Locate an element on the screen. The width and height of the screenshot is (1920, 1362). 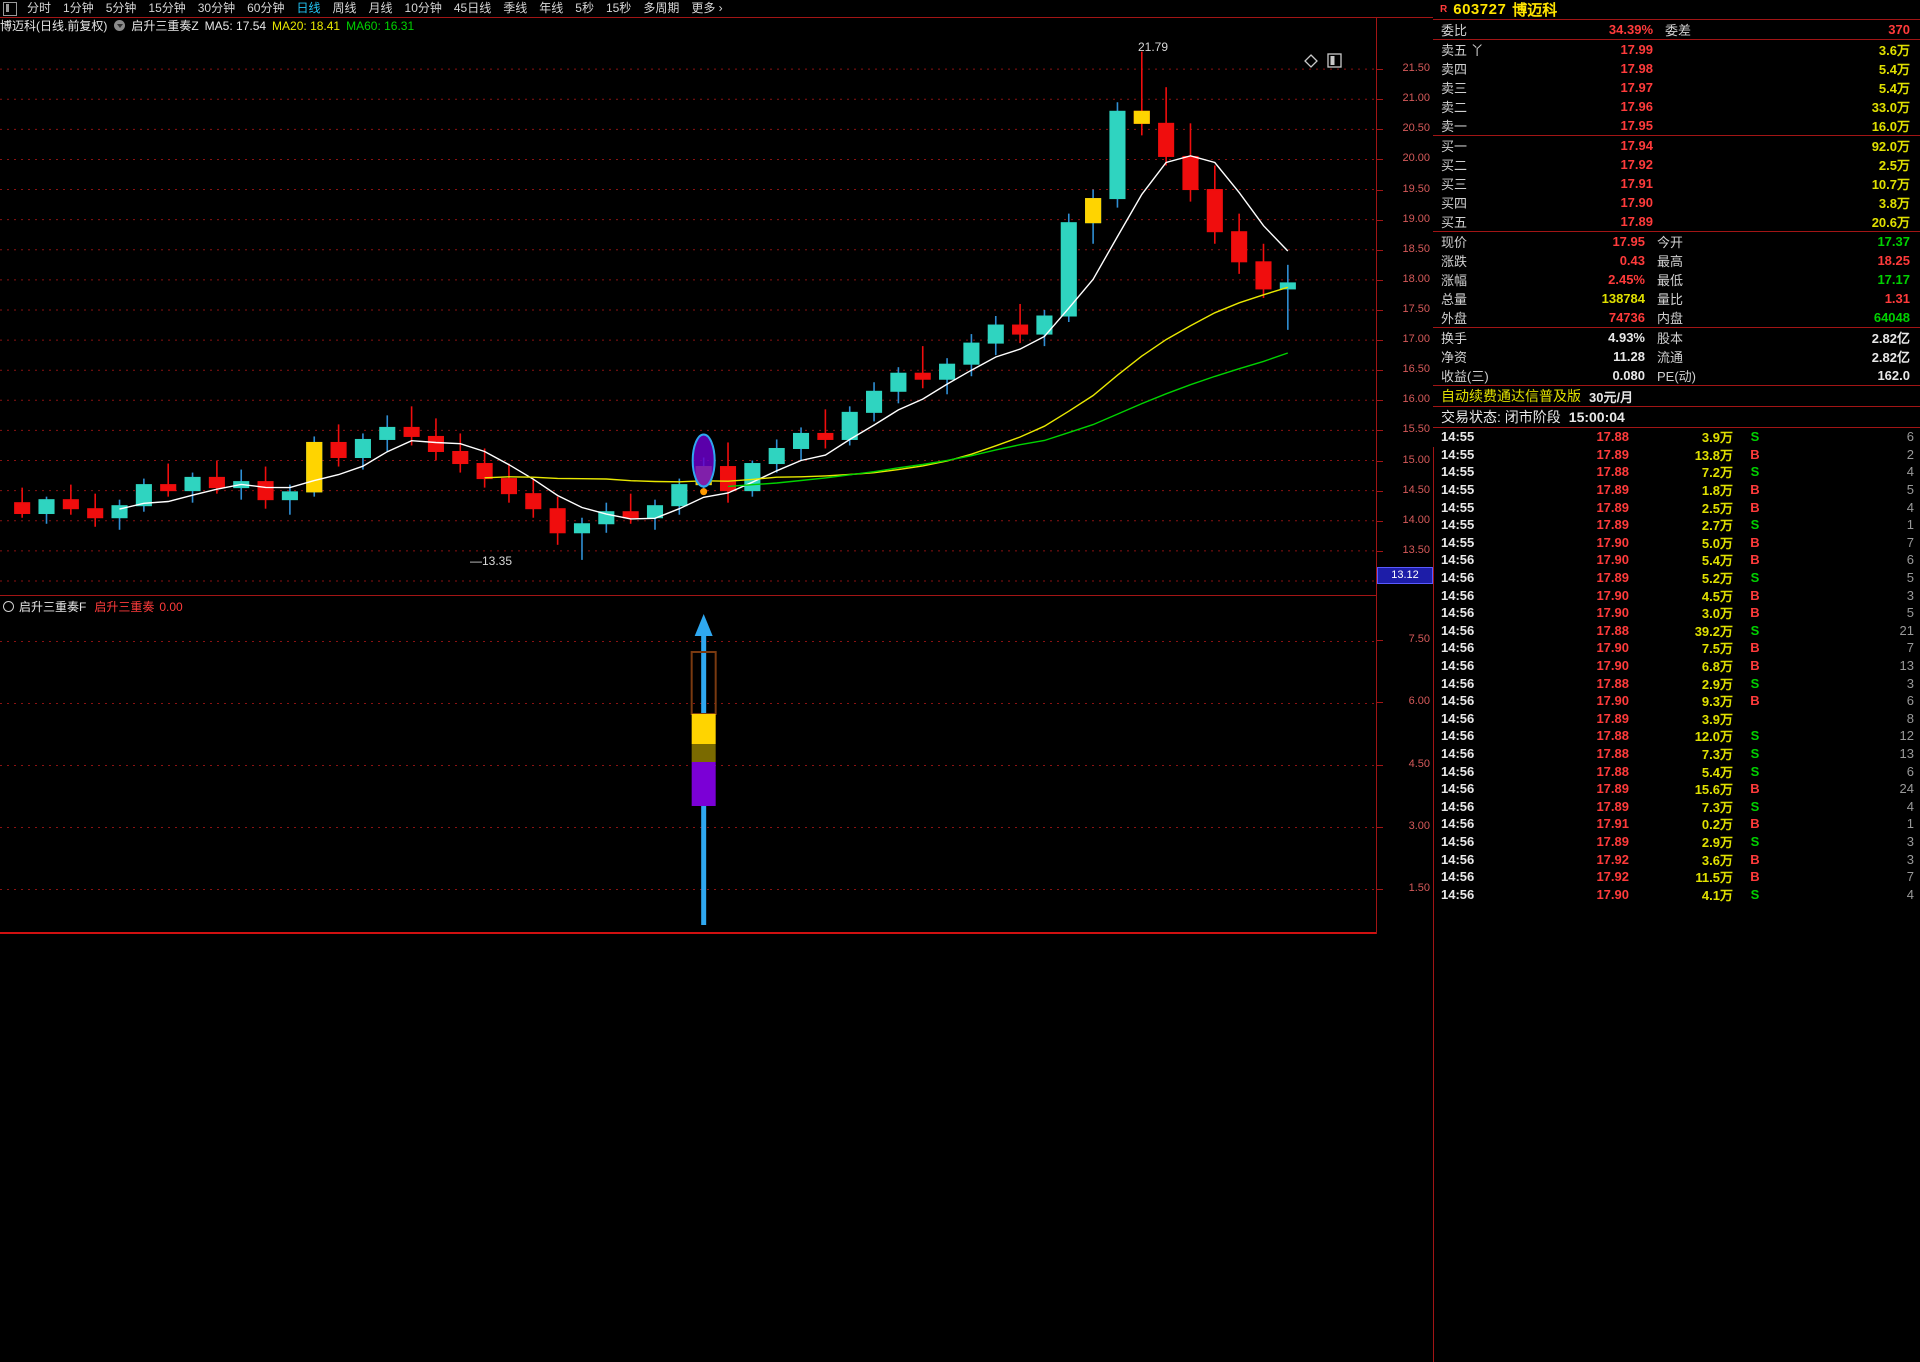
bid-row: 买一 17.94 92.0万 is located at coordinates (1676, 145).